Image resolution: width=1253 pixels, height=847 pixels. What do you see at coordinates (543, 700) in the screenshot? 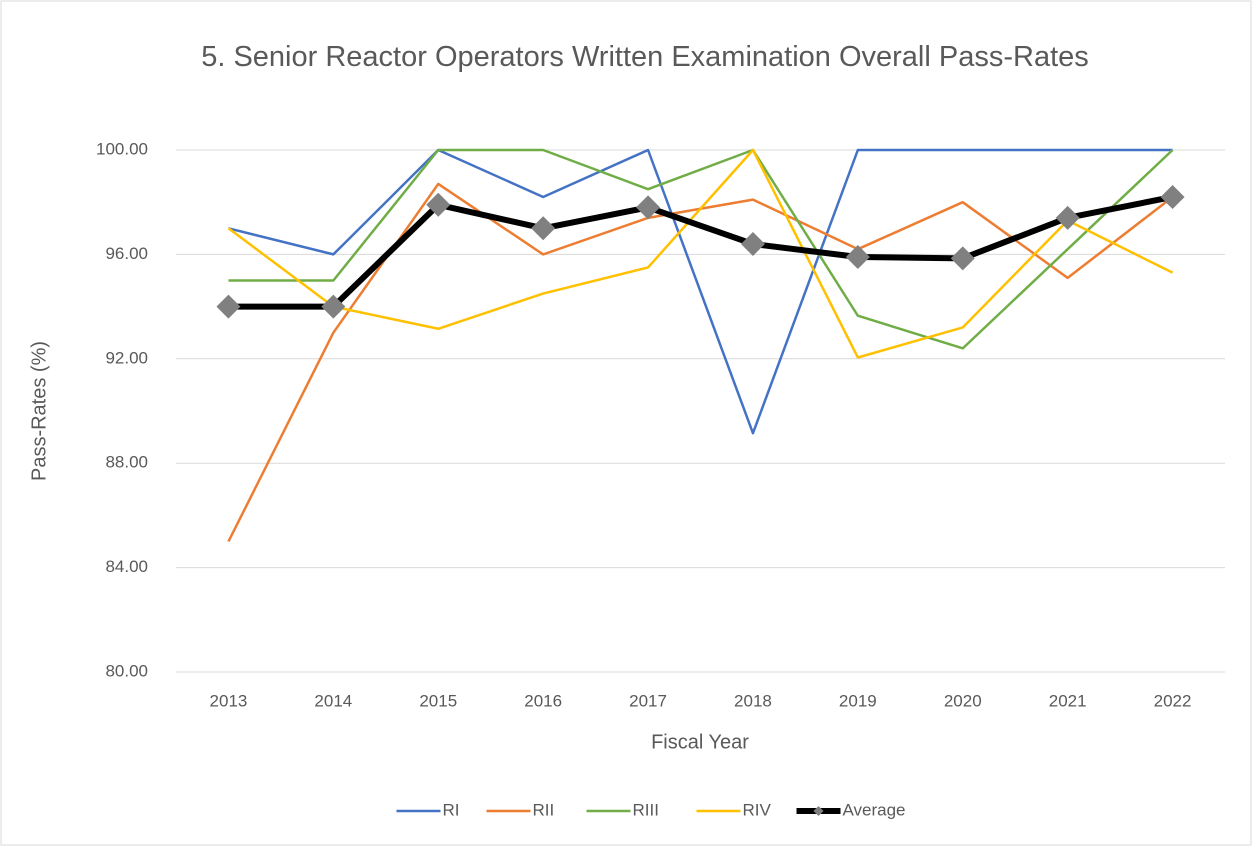
I see `x-tick-label: 2016` at bounding box center [543, 700].